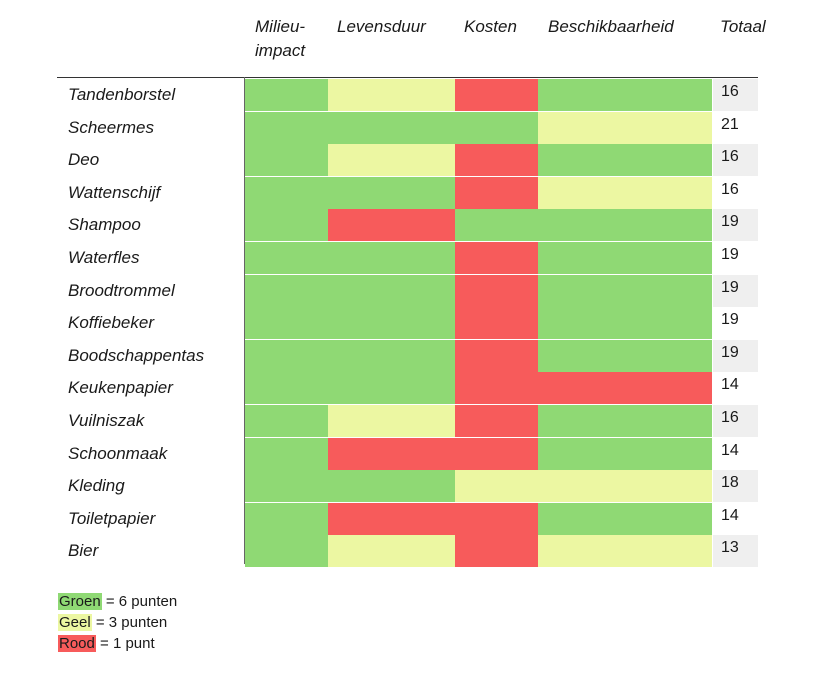 The height and width of the screenshot is (676, 830). What do you see at coordinates (407, 77) in the screenshot?
I see `header-divider` at bounding box center [407, 77].